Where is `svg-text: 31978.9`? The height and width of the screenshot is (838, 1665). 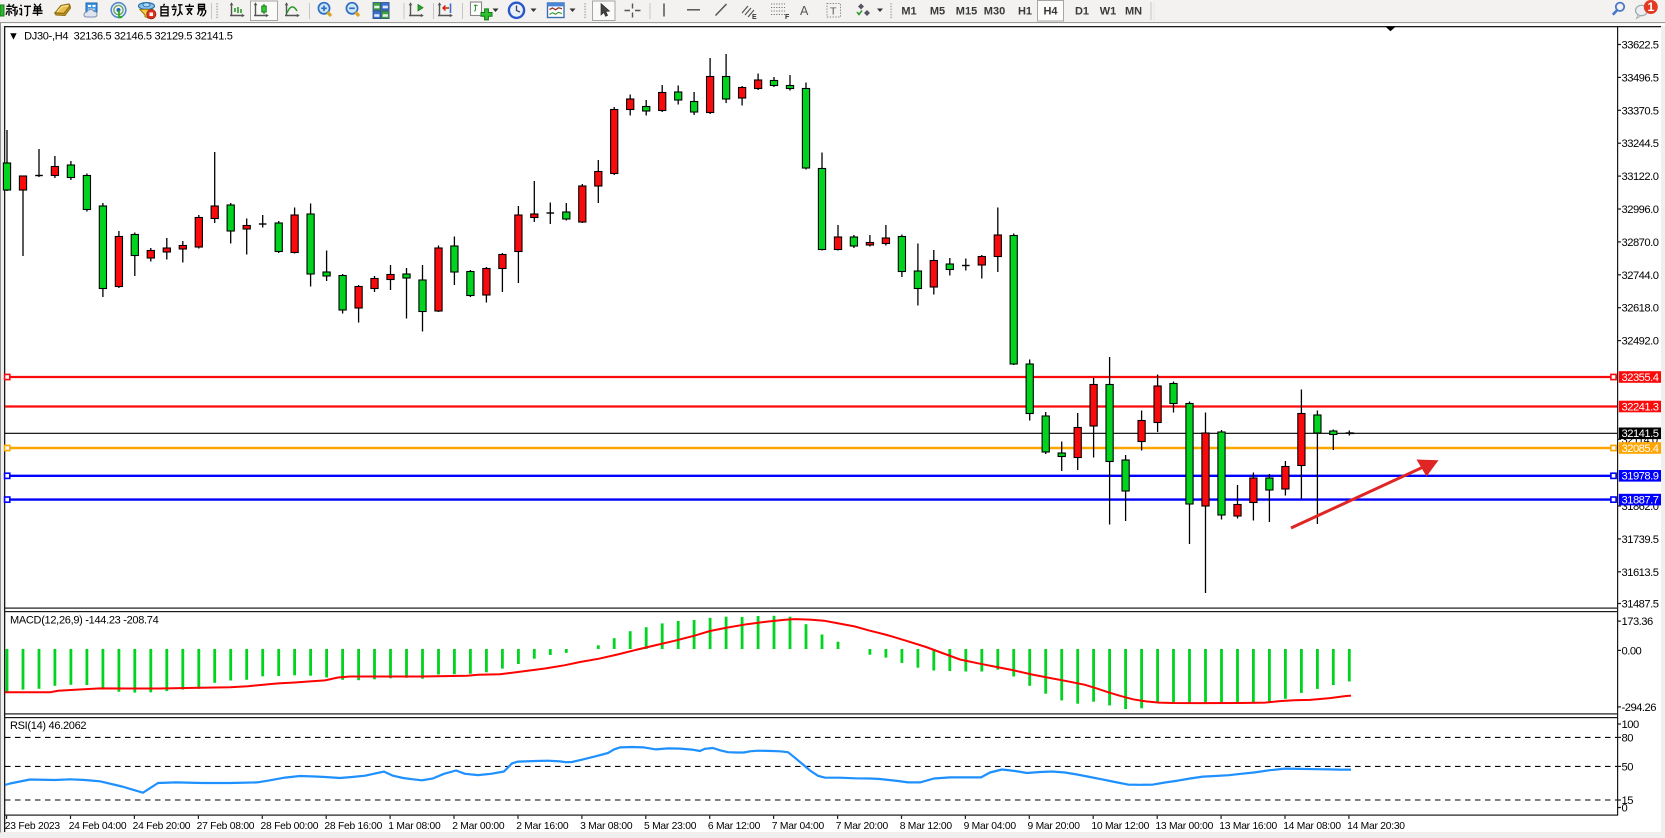
svg-text: 31978.9 is located at coordinates (1640, 477).